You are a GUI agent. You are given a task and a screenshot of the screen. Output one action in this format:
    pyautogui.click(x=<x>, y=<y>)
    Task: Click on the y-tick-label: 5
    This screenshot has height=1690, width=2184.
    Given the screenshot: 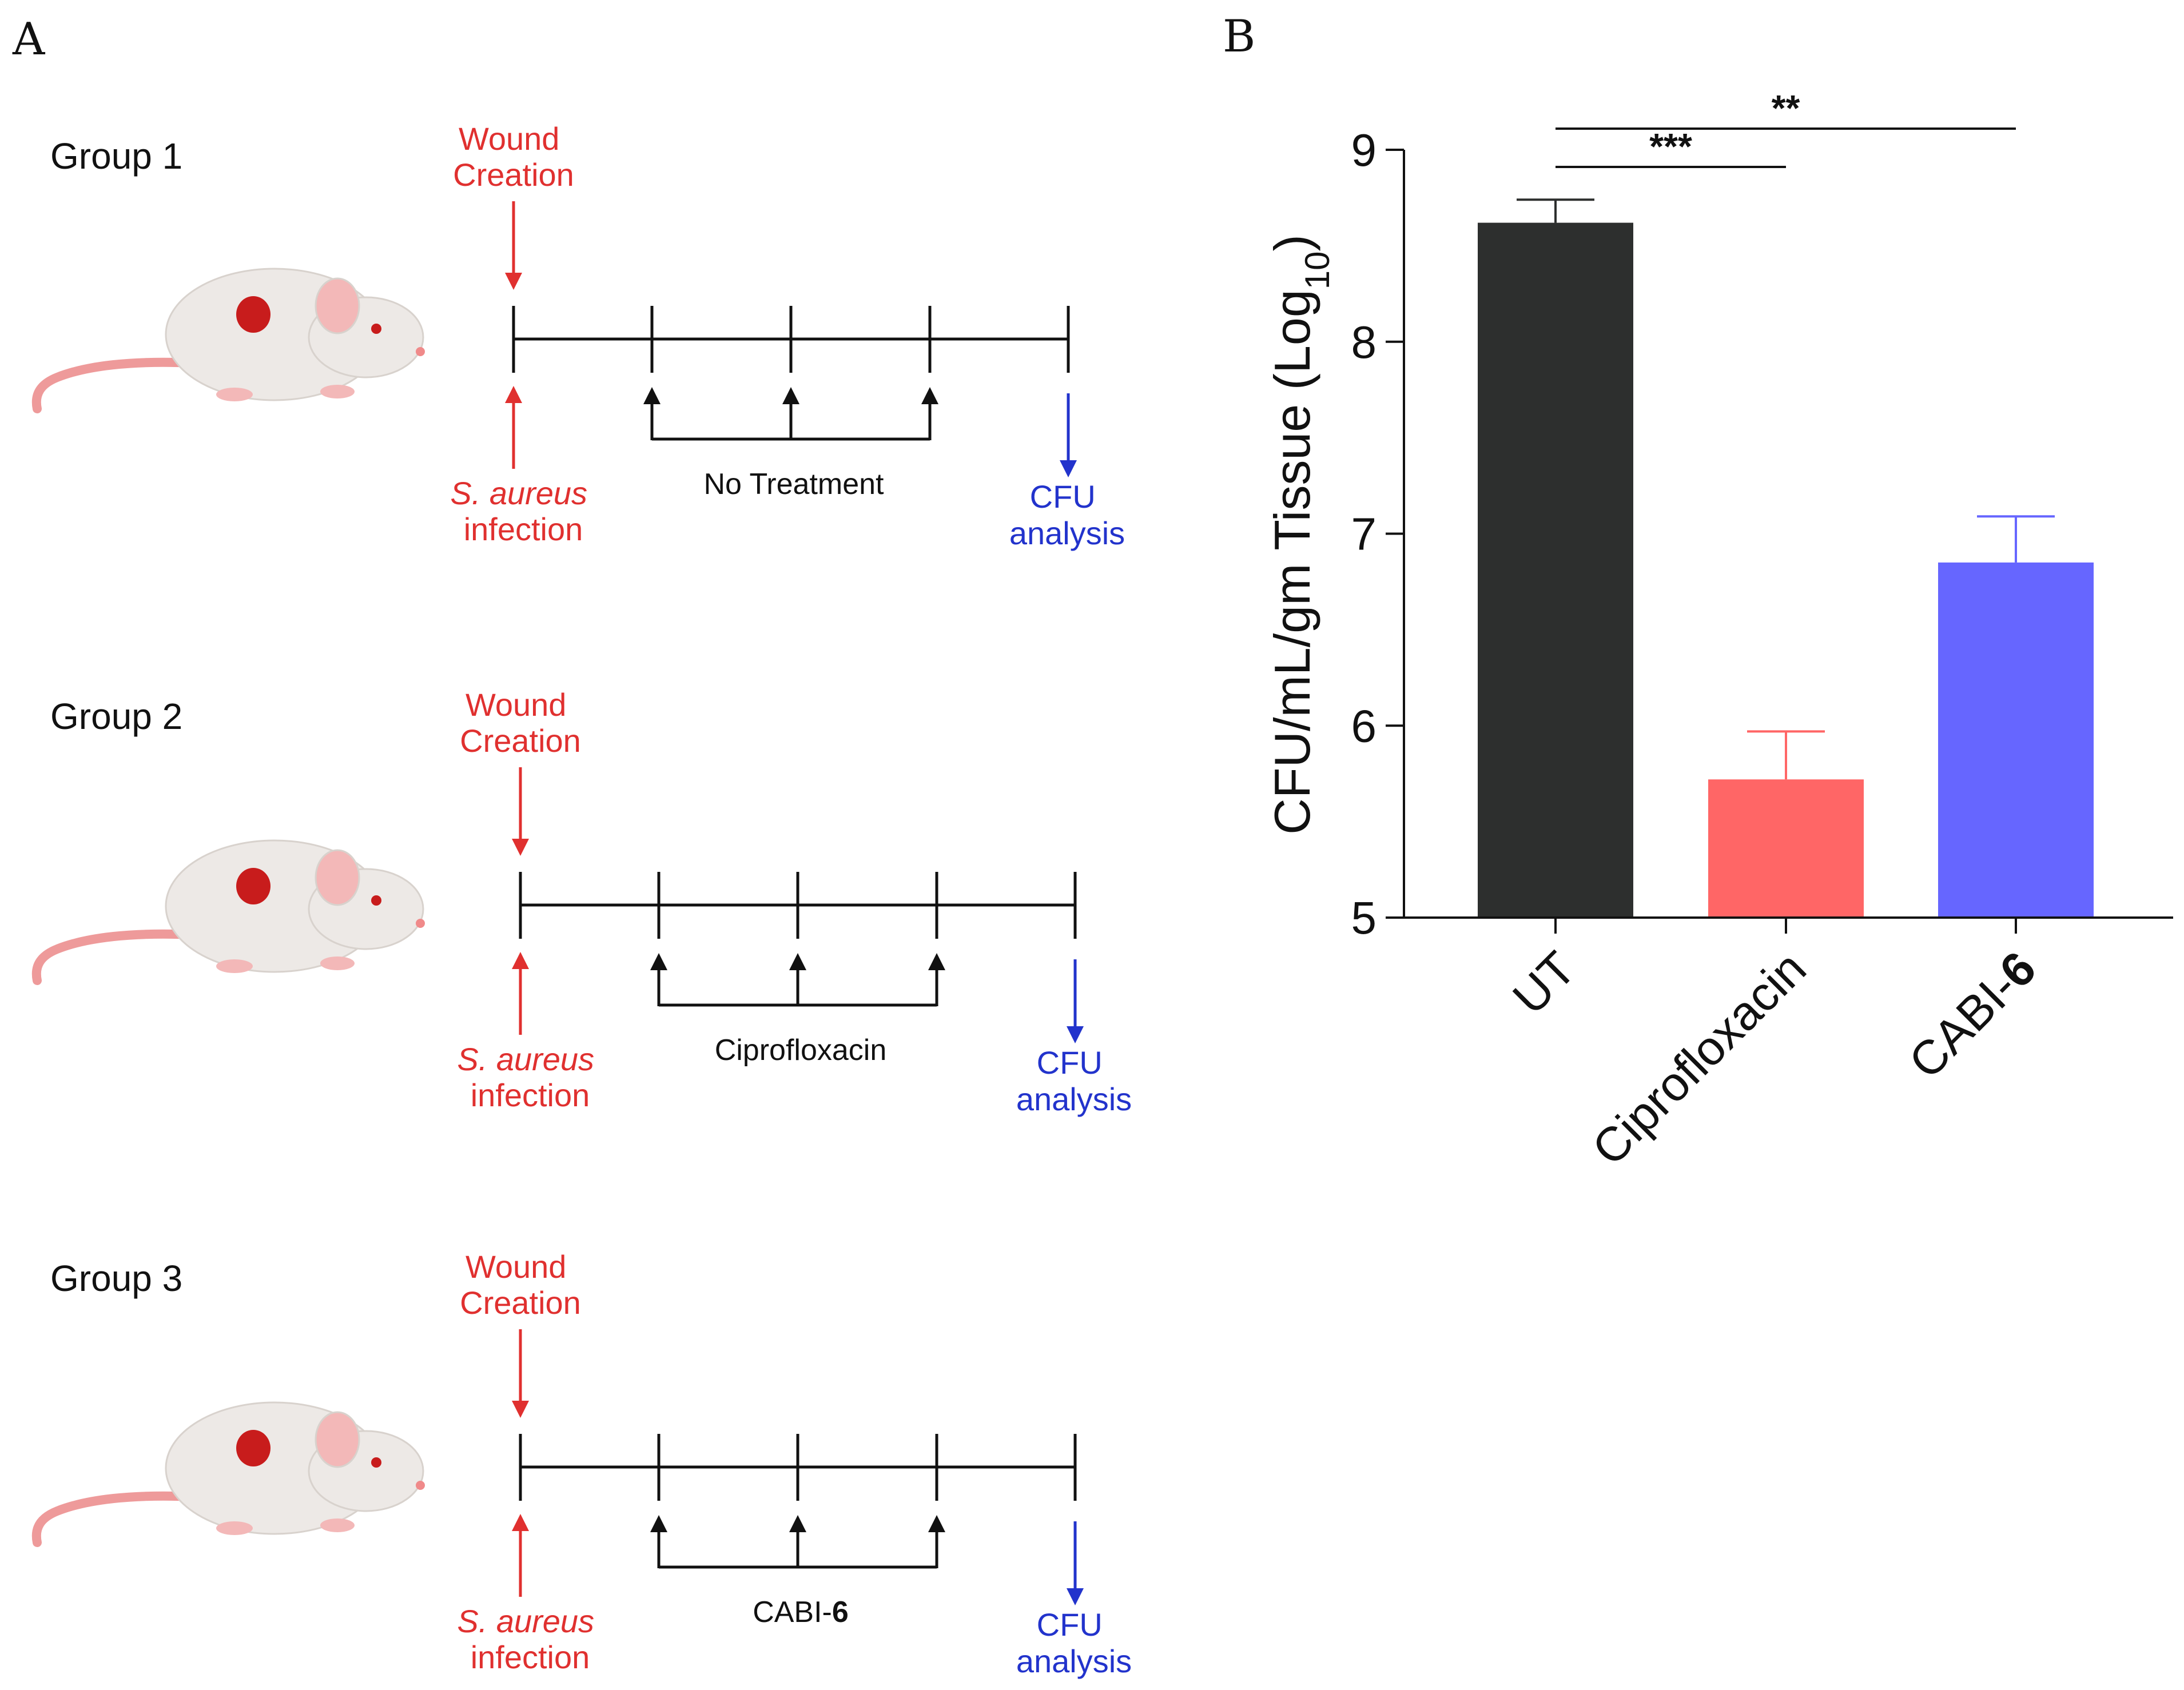 What is the action you would take?
    pyautogui.click(x=1364, y=917)
    